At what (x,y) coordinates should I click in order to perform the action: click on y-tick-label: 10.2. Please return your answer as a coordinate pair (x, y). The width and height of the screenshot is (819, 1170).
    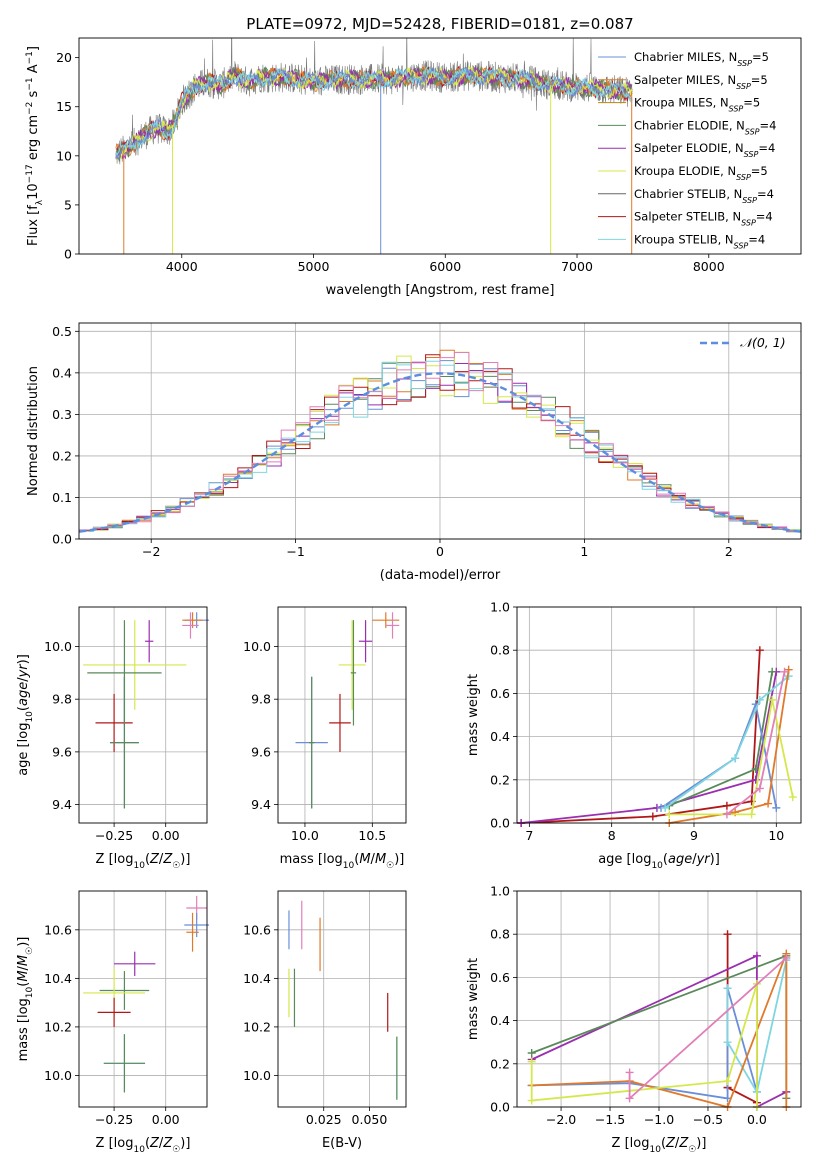
    Looking at the image, I should click on (257, 1026).